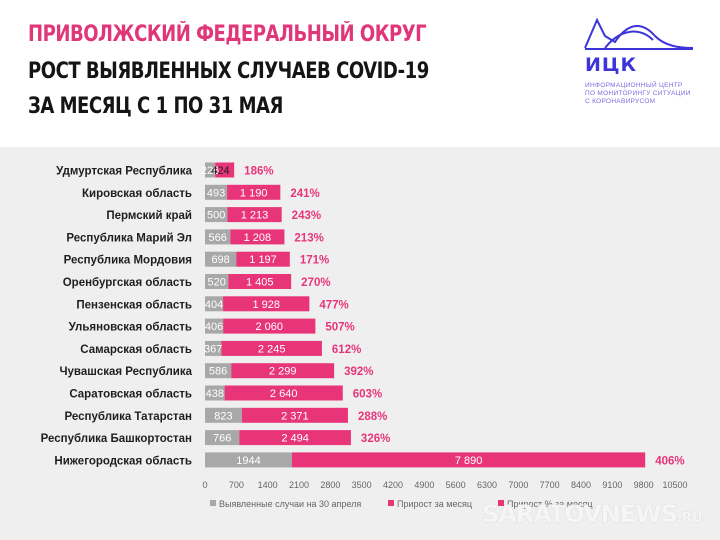 The image size is (720, 540). Describe the element at coordinates (362, 485) in the screenshot. I see `x-tick-label: 3500` at that location.